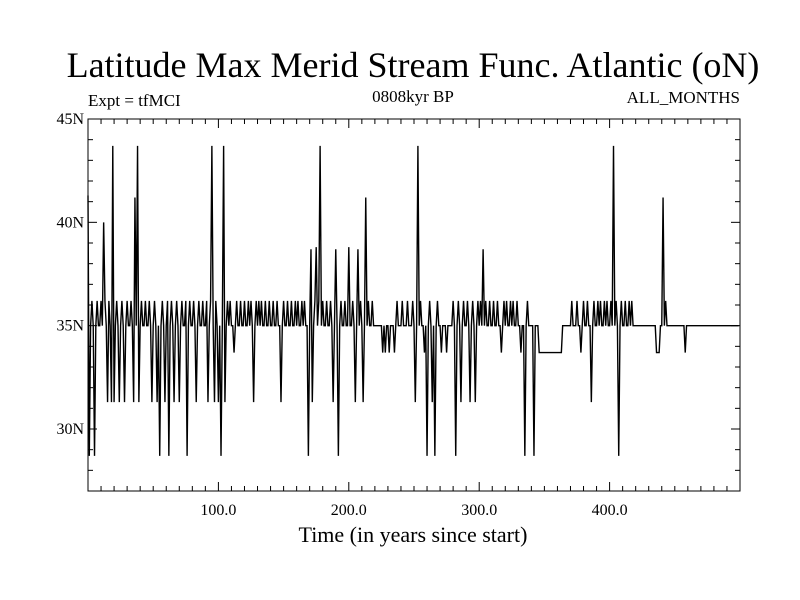 Image resolution: width=800 pixels, height=600 pixels. I want to click on x-tick-label: 100.0, so click(218, 510).